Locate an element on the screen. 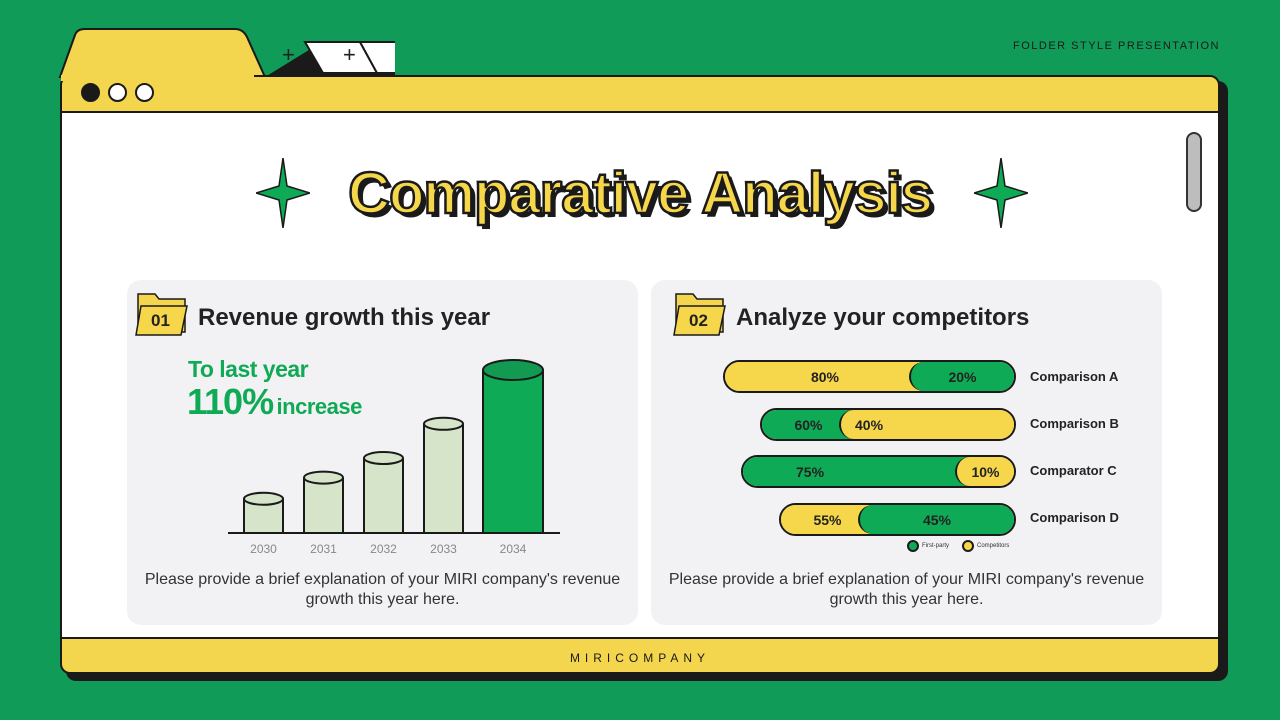 The image size is (1280, 720). comparison-bar-a: 80% 20% is located at coordinates (869, 376).